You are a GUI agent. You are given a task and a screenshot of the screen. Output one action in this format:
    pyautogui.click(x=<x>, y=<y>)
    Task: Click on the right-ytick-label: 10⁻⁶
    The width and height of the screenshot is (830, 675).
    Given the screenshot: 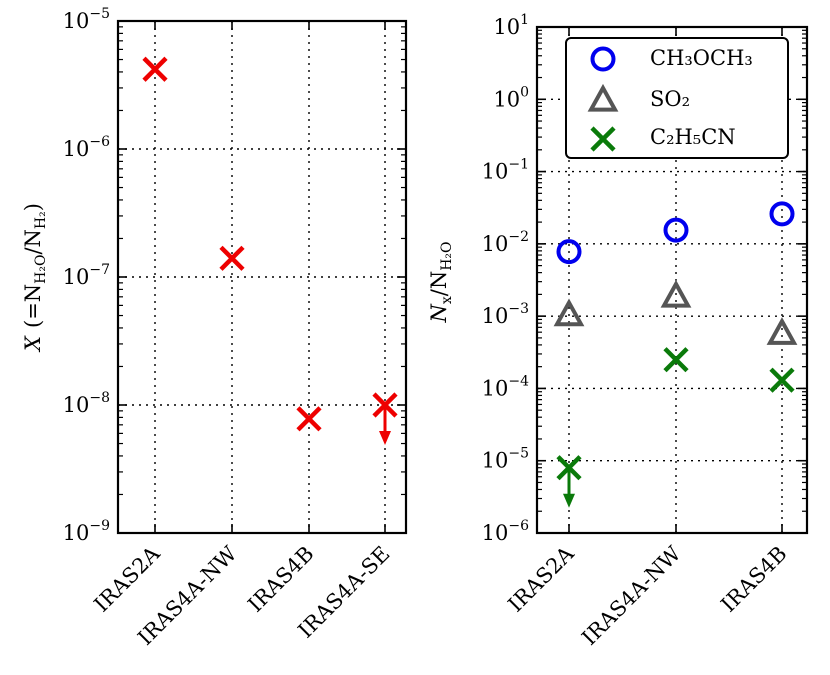 What is the action you would take?
    pyautogui.click(x=505, y=531)
    